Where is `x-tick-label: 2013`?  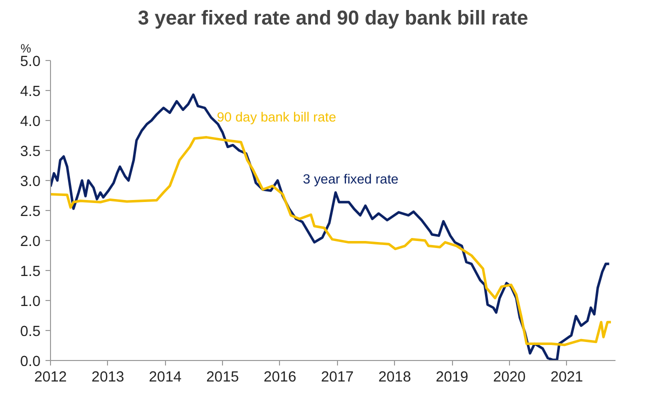 x-tick-label: 2013 is located at coordinates (108, 378).